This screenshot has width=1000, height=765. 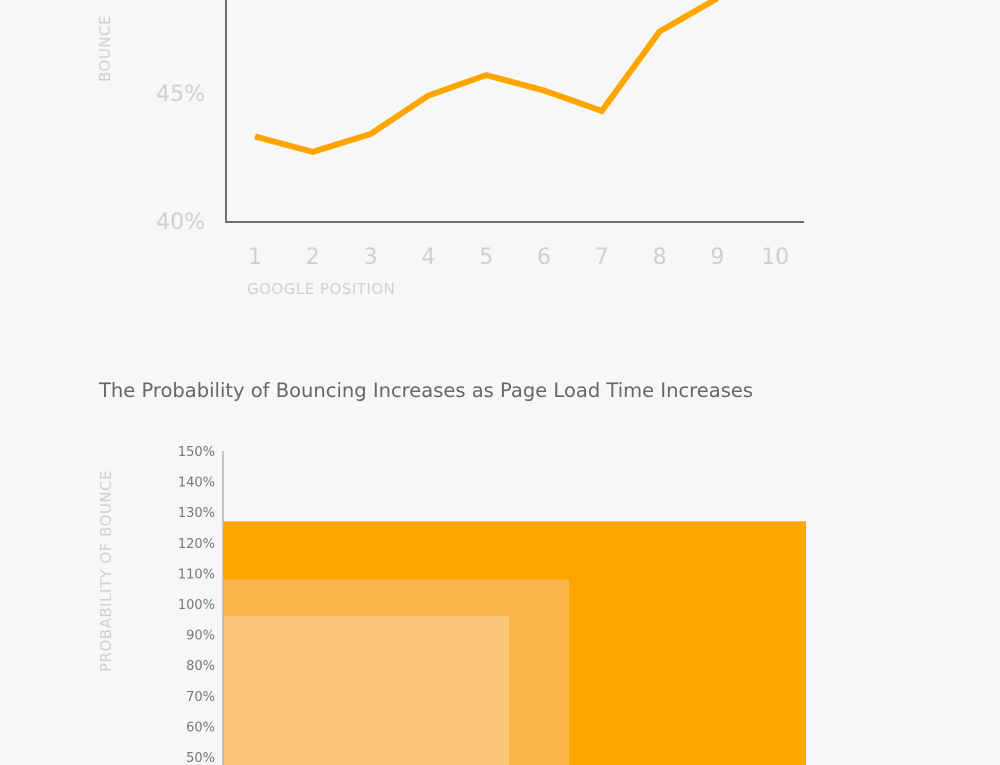 I want to click on y-tick-label: 40%, so click(x=180, y=222).